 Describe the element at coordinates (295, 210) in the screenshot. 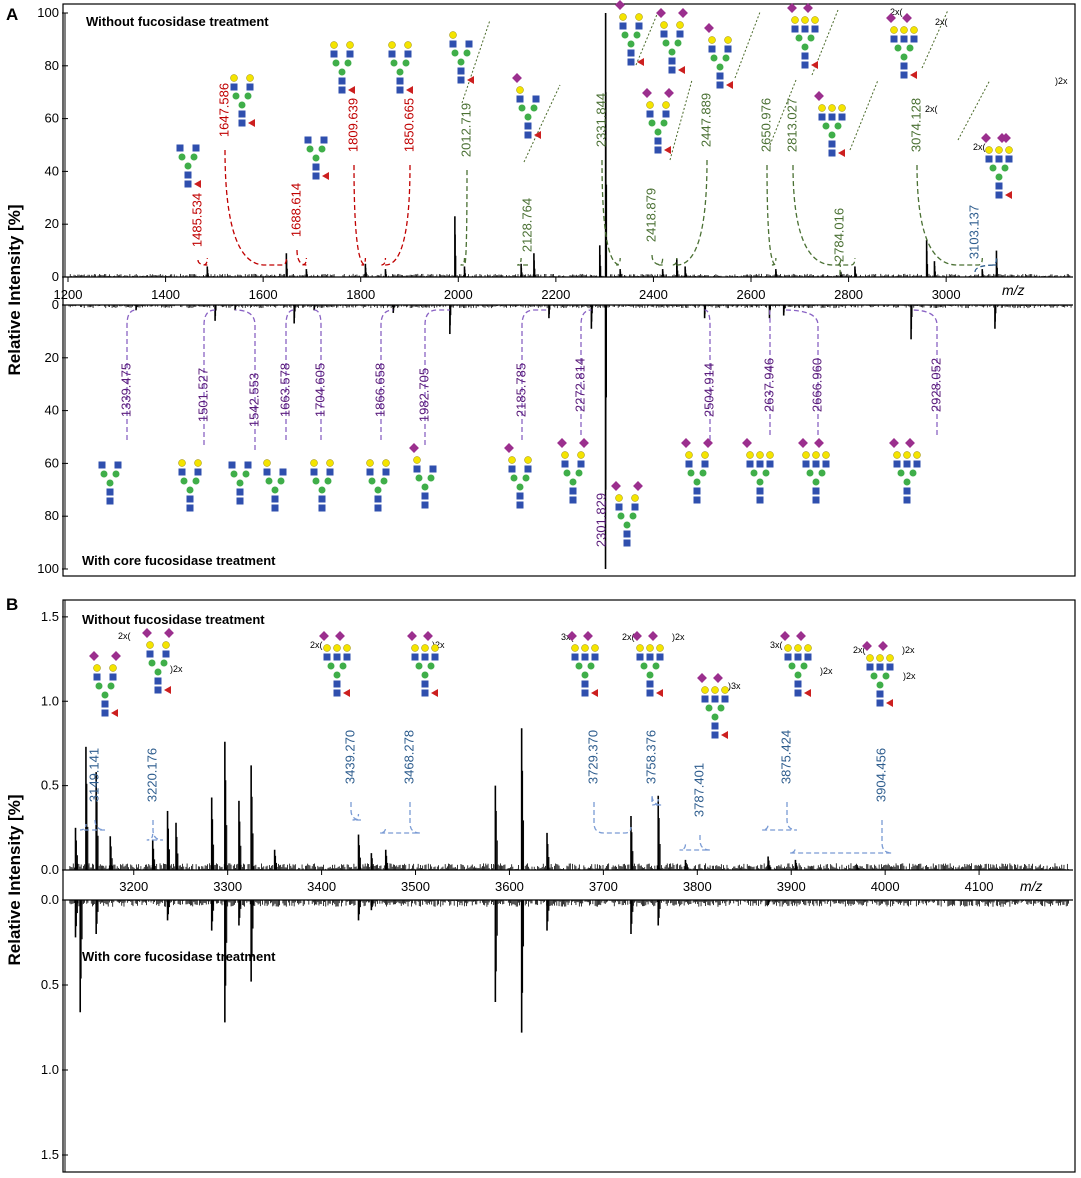

I see `peak-label: 1688.614` at that location.